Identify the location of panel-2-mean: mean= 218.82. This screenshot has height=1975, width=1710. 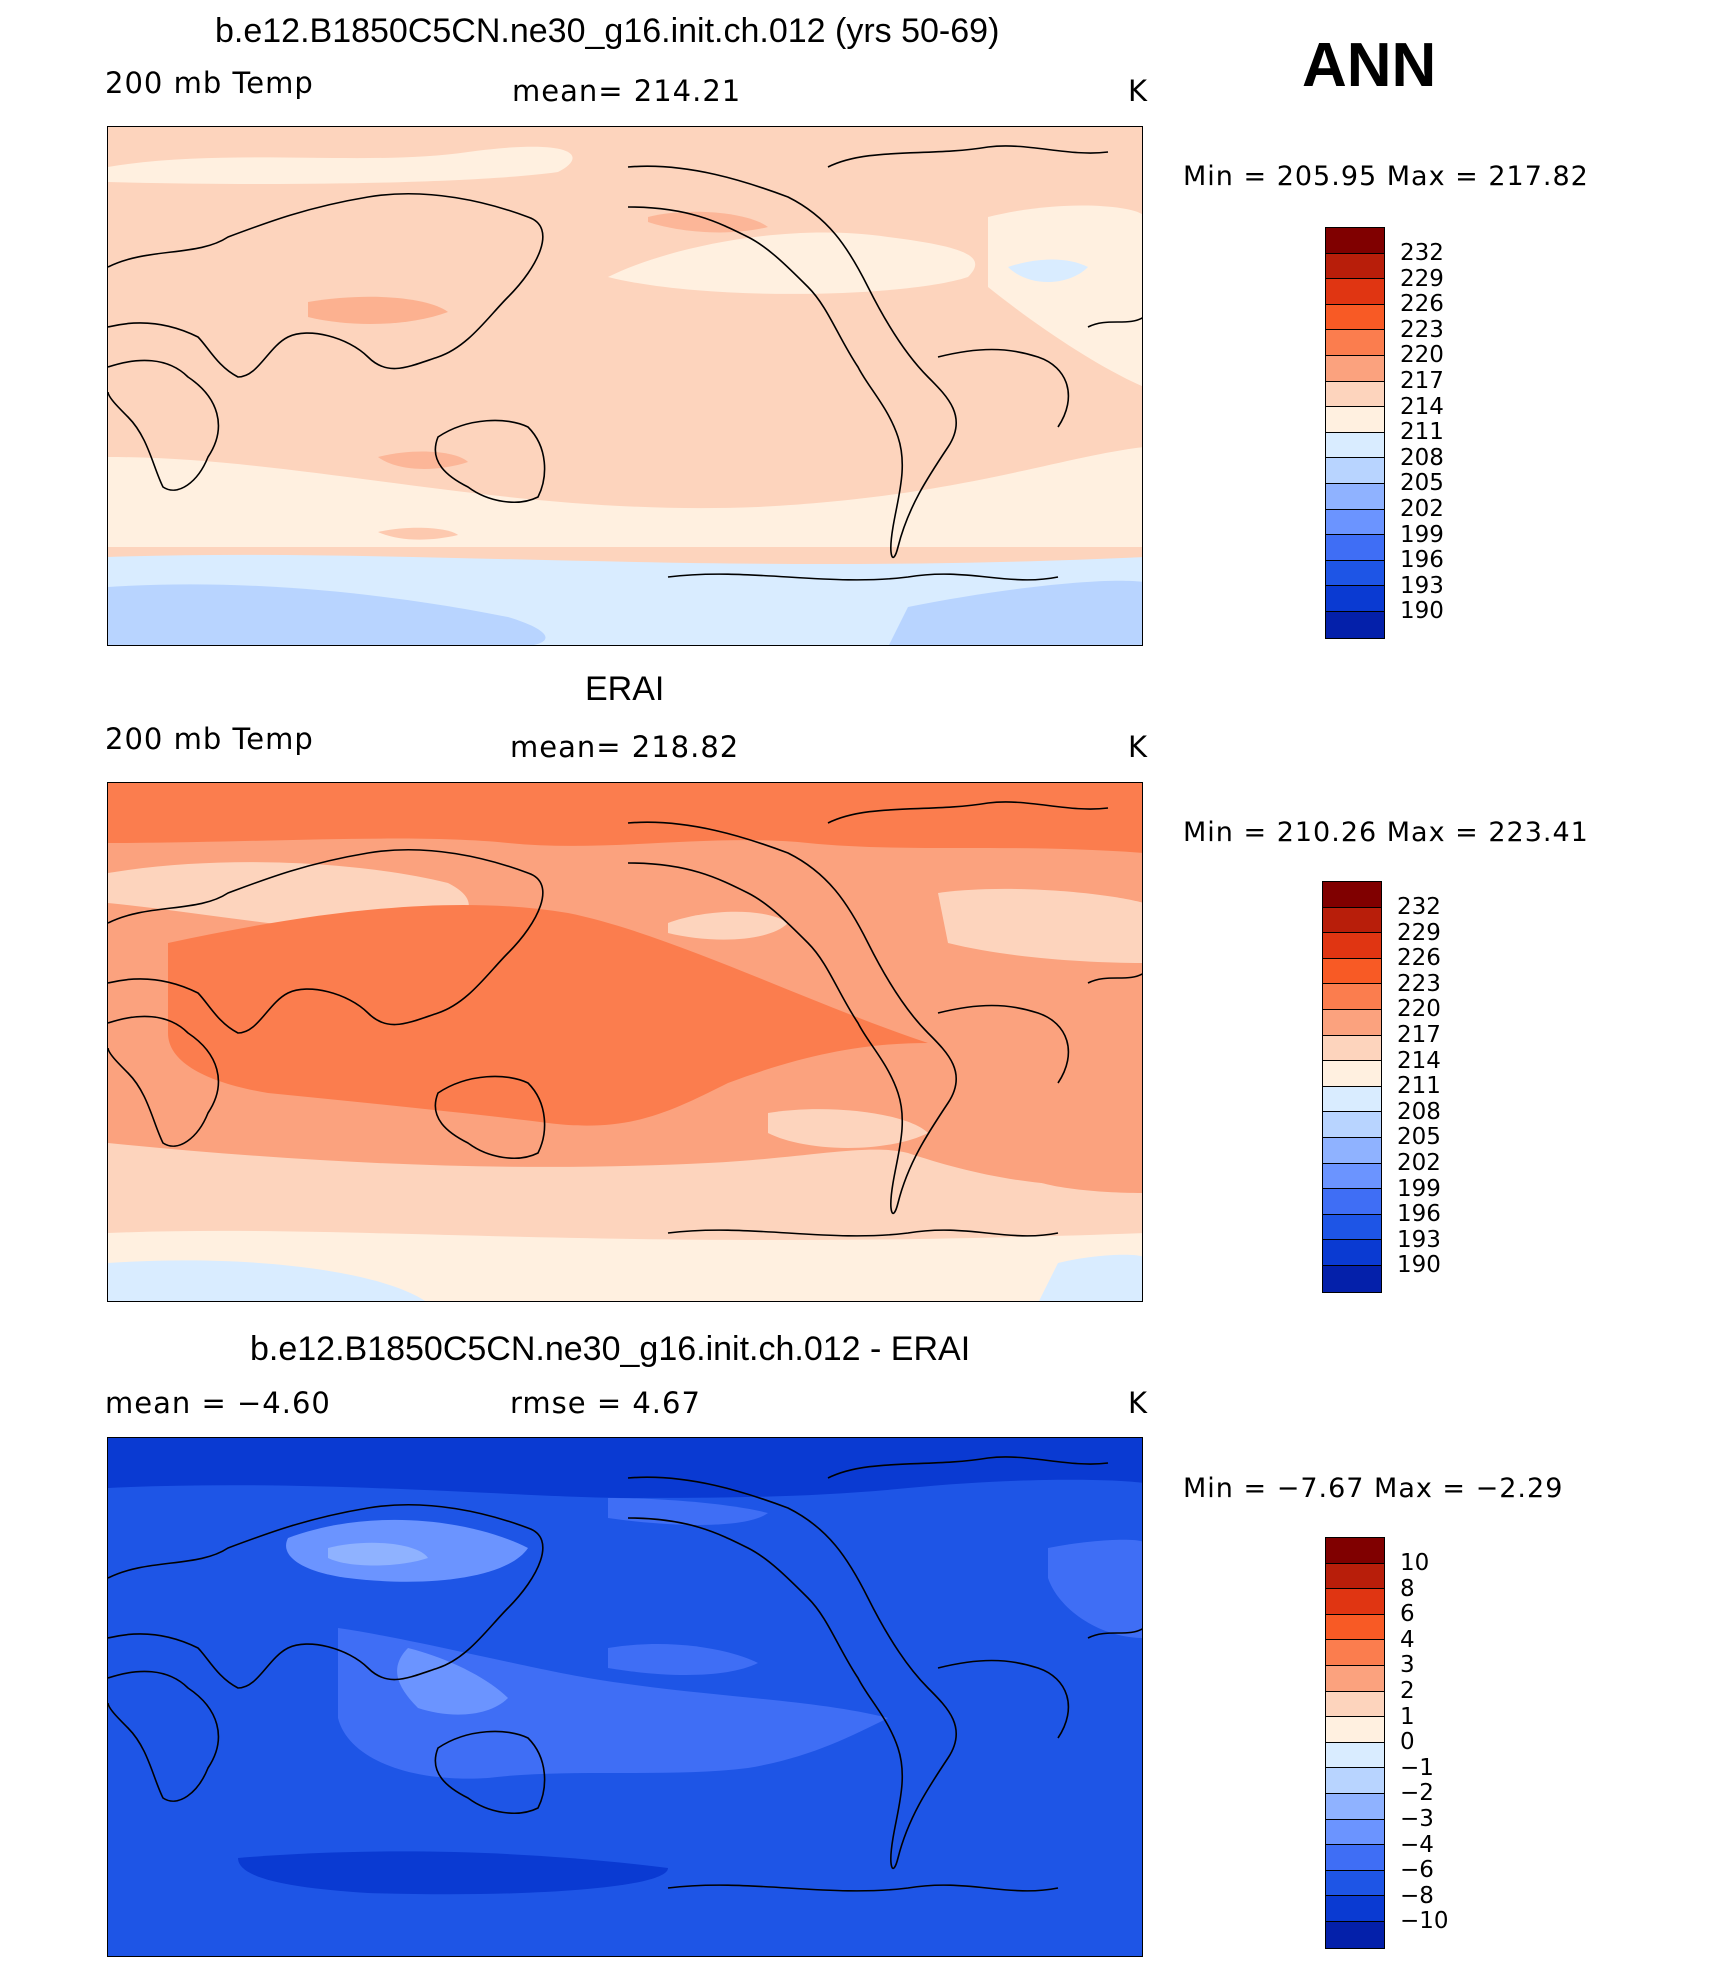
(625, 747).